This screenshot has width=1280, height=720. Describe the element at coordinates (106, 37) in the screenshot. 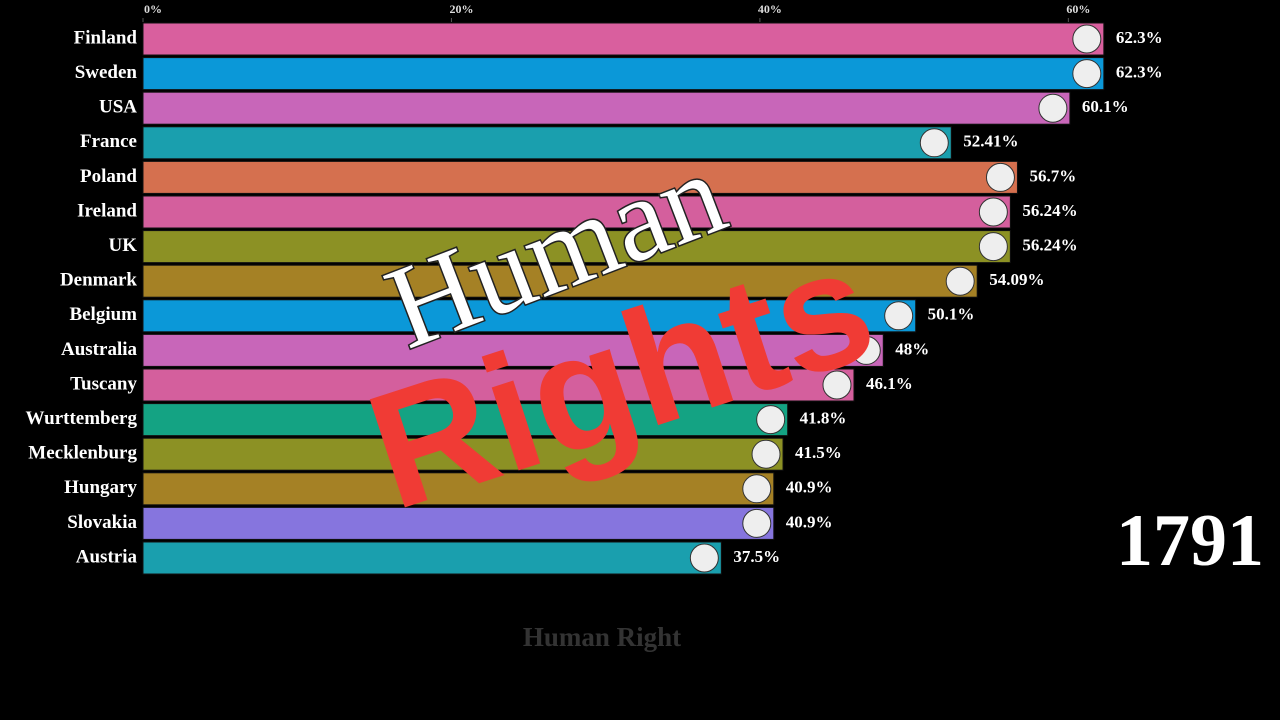

I see `category-label: Finland` at that location.